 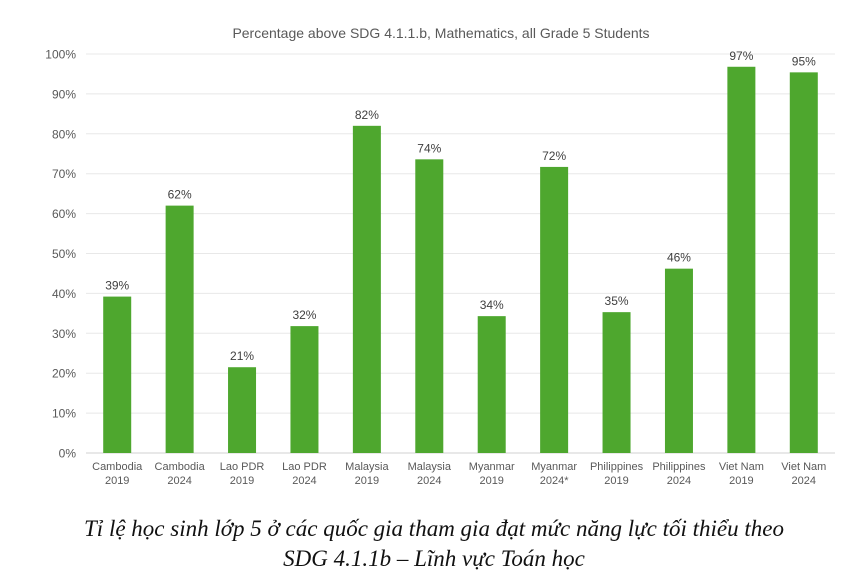 What do you see at coordinates (242, 356) in the screenshot?
I see `data-label: 21%` at bounding box center [242, 356].